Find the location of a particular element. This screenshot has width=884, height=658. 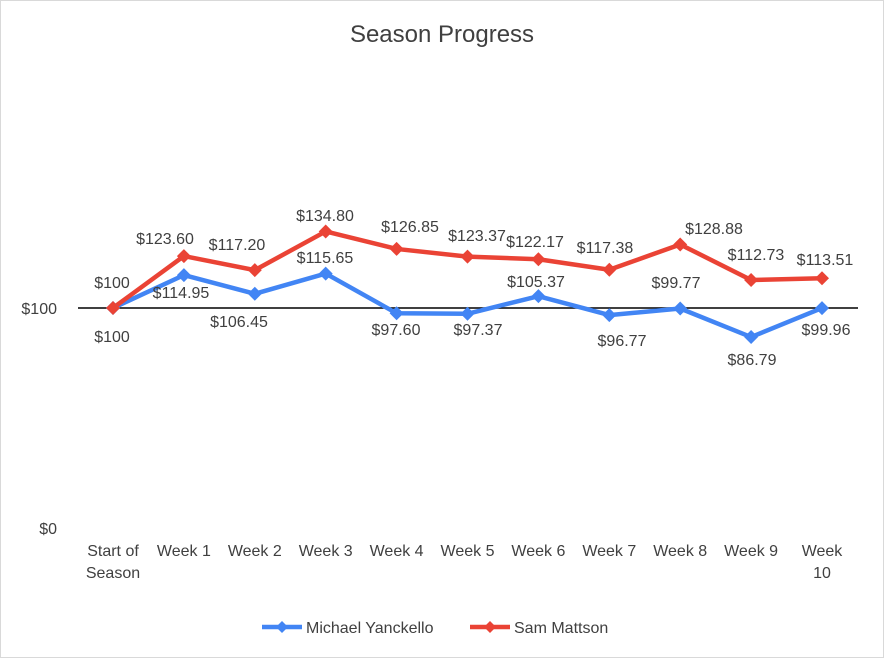

data-label: $106.45 is located at coordinates (239, 322).